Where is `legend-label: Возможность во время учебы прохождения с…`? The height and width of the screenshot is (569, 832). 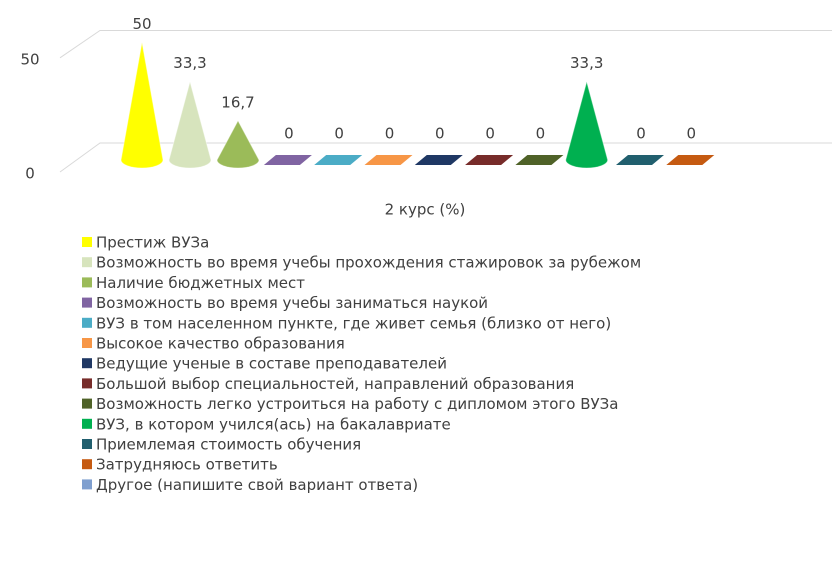 legend-label: Возможность во время учебы прохождения с… is located at coordinates (368, 263).